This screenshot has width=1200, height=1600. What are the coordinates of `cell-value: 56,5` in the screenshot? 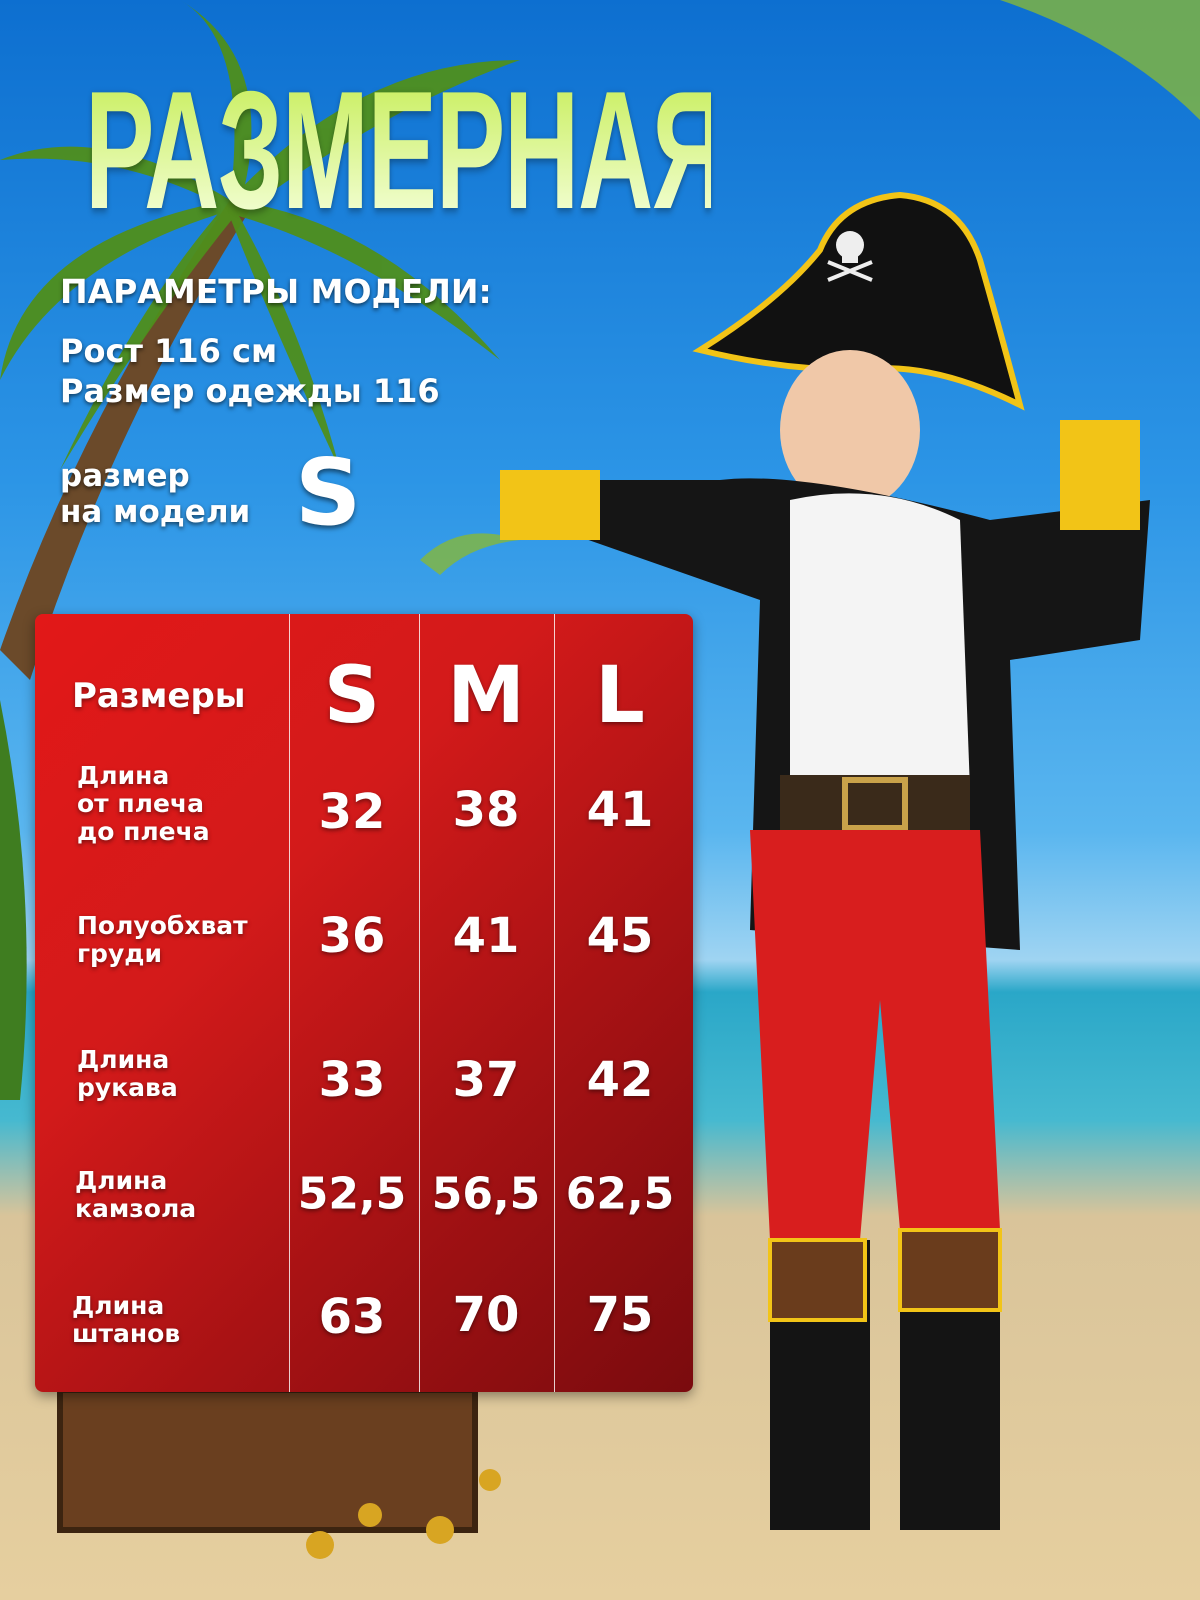 It's located at (486, 1194).